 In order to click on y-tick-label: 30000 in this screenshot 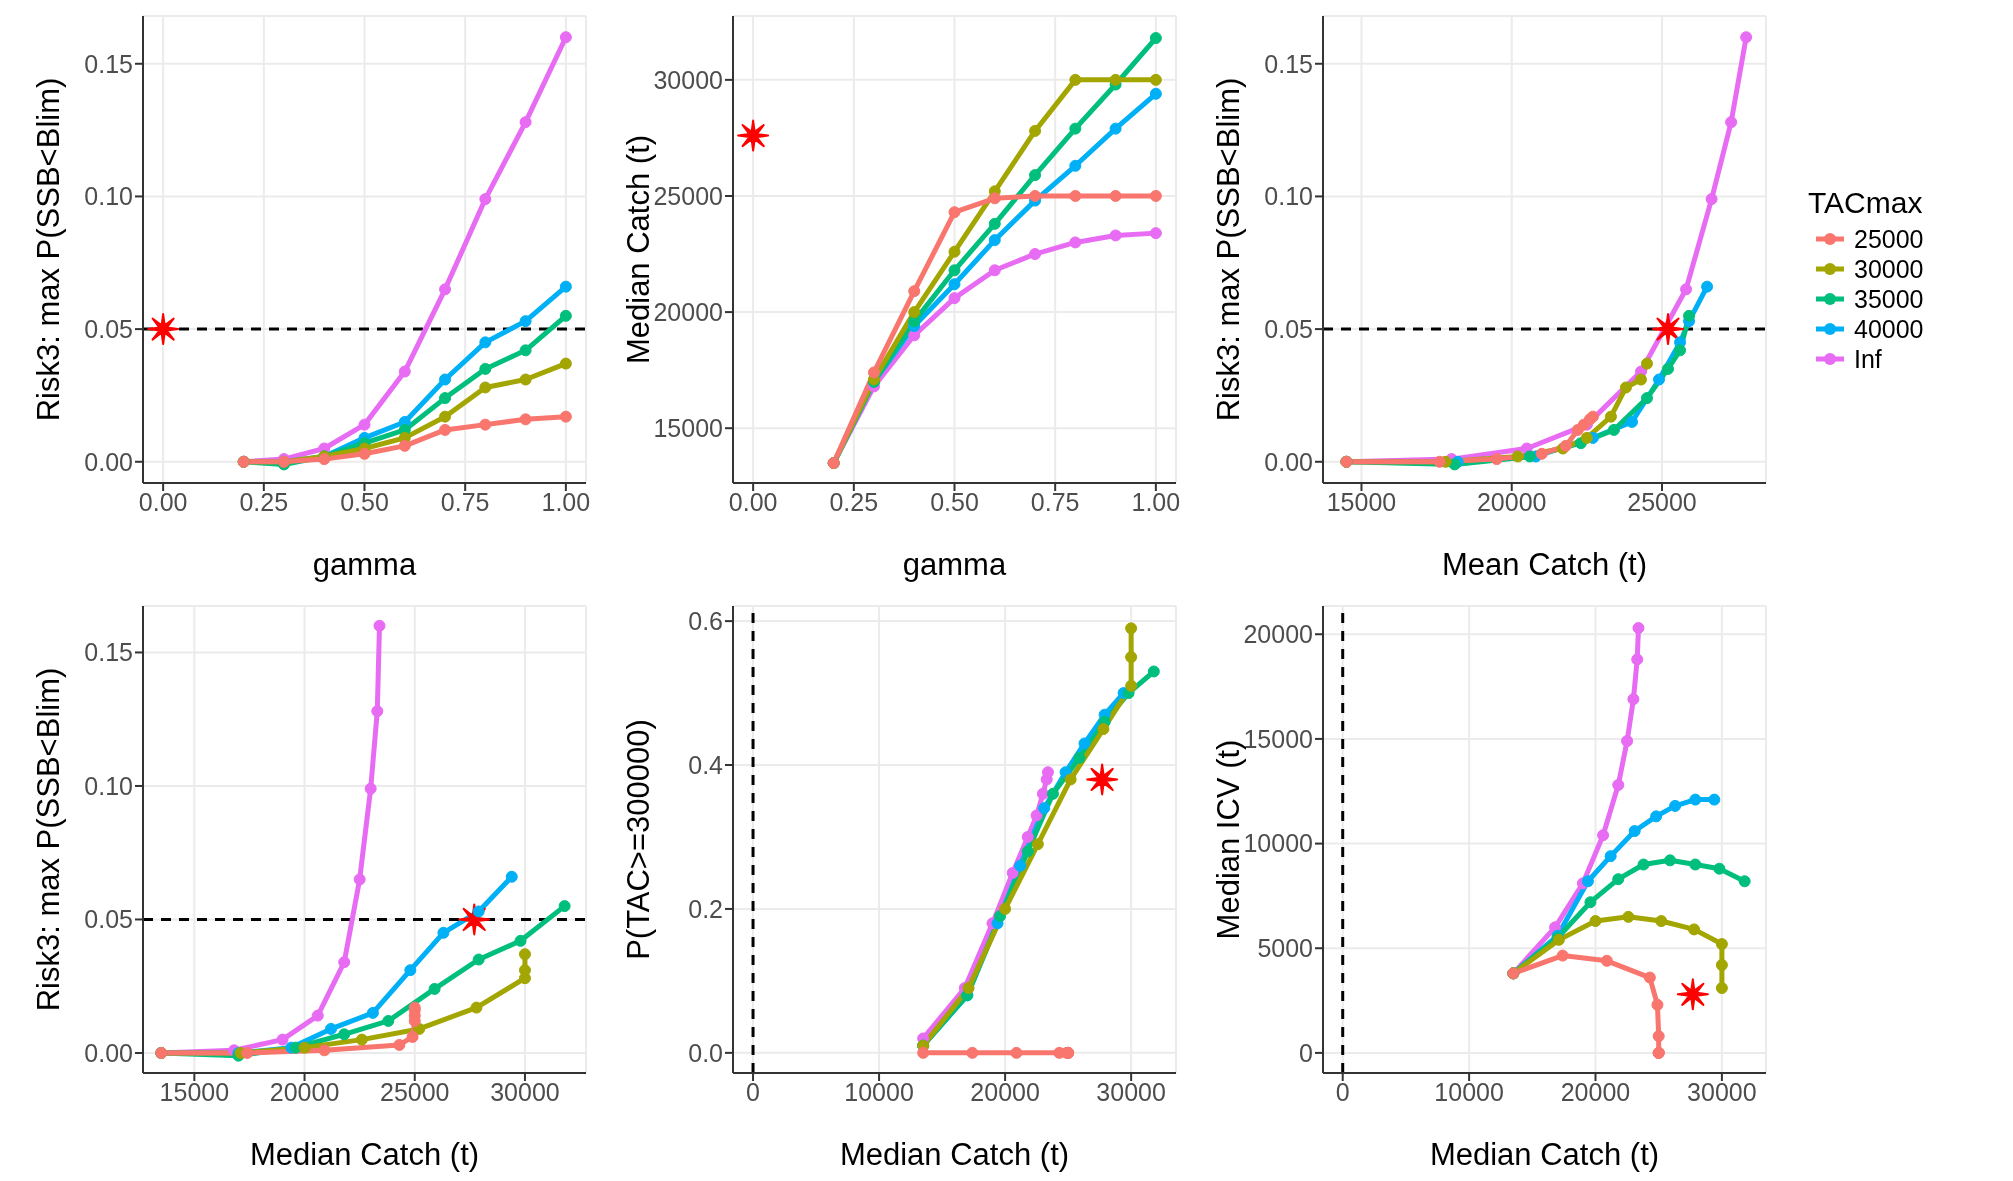, I will do `click(688, 79)`.